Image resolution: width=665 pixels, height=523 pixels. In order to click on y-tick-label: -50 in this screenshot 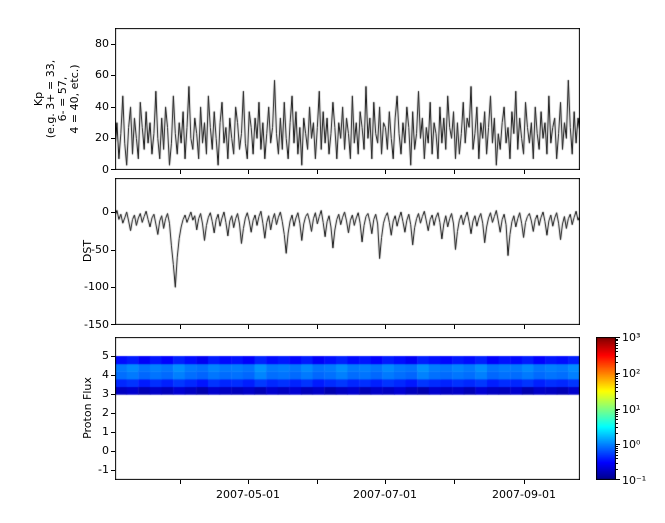, I will do `click(100, 249)`.